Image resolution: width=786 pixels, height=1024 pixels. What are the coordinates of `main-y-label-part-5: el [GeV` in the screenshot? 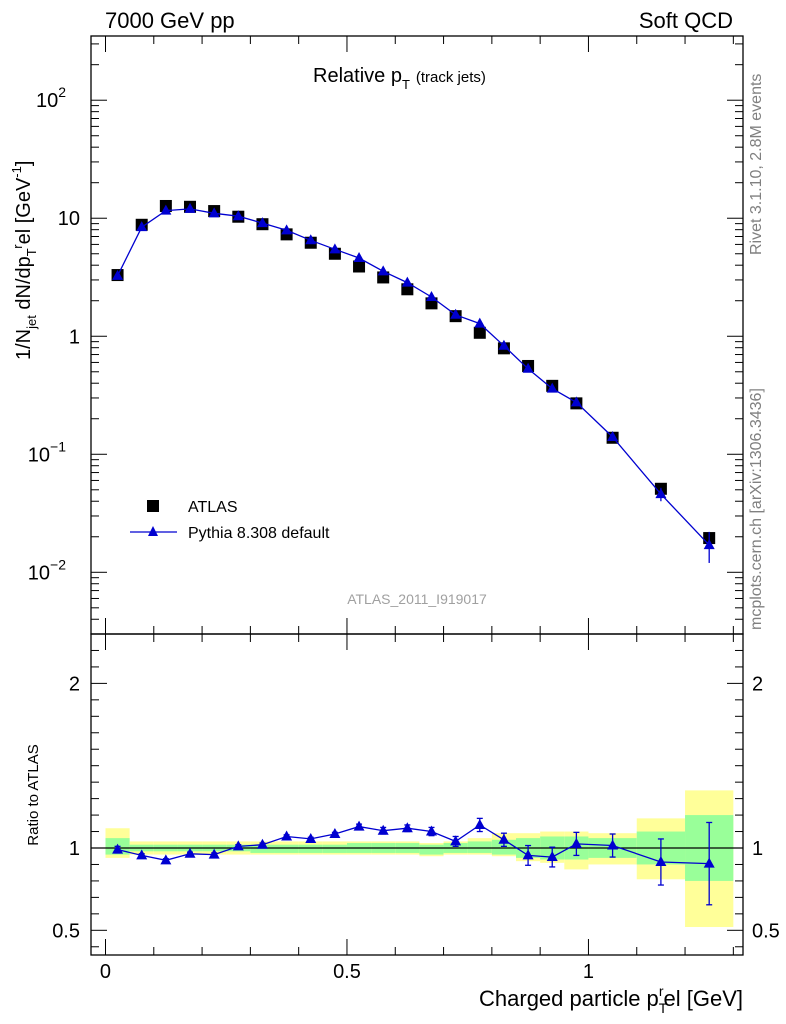 It's located at (24, 210).